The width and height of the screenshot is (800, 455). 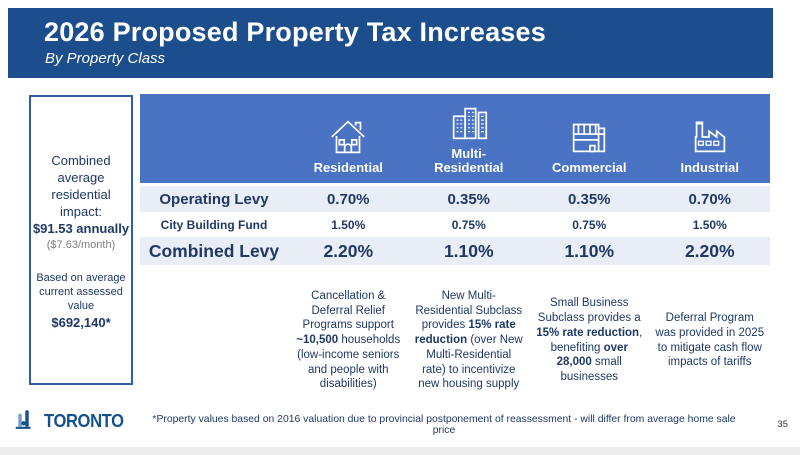 What do you see at coordinates (214, 199) in the screenshot?
I see `row-label: Operating Levy` at bounding box center [214, 199].